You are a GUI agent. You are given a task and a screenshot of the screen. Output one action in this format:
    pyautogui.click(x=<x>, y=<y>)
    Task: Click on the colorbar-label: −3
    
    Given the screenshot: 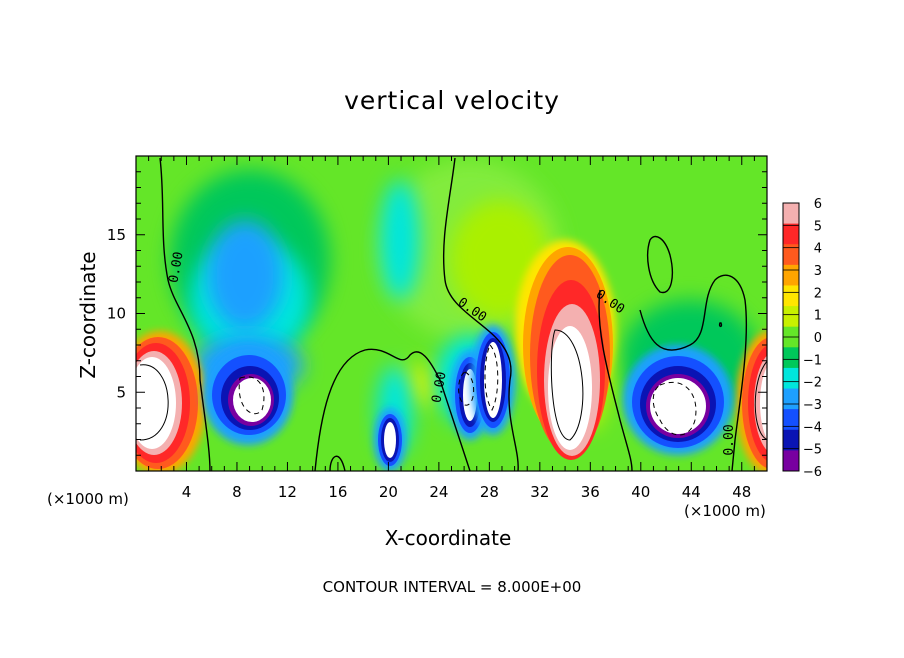 What is the action you would take?
    pyautogui.click(x=812, y=405)
    